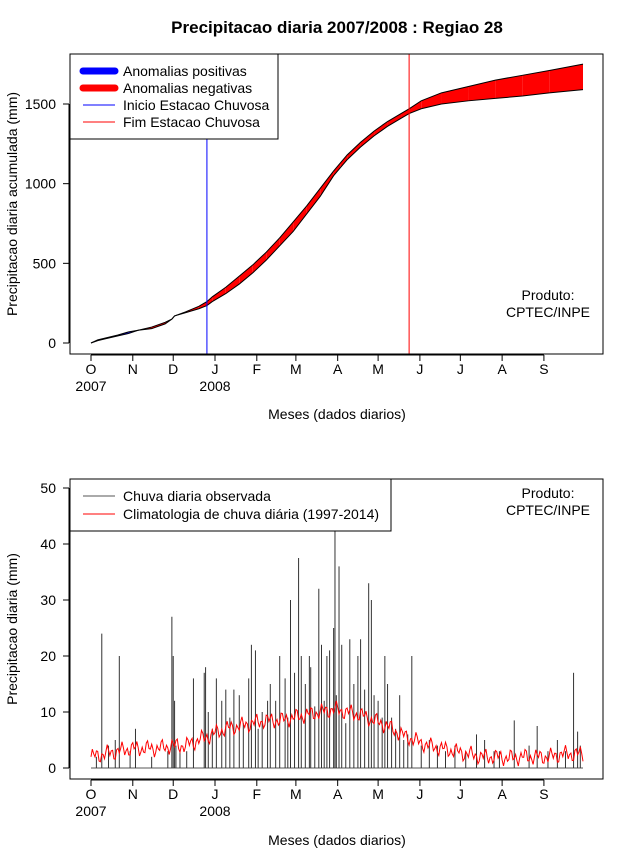  I want to click on c1-x-tick-label: D, so click(173, 369).